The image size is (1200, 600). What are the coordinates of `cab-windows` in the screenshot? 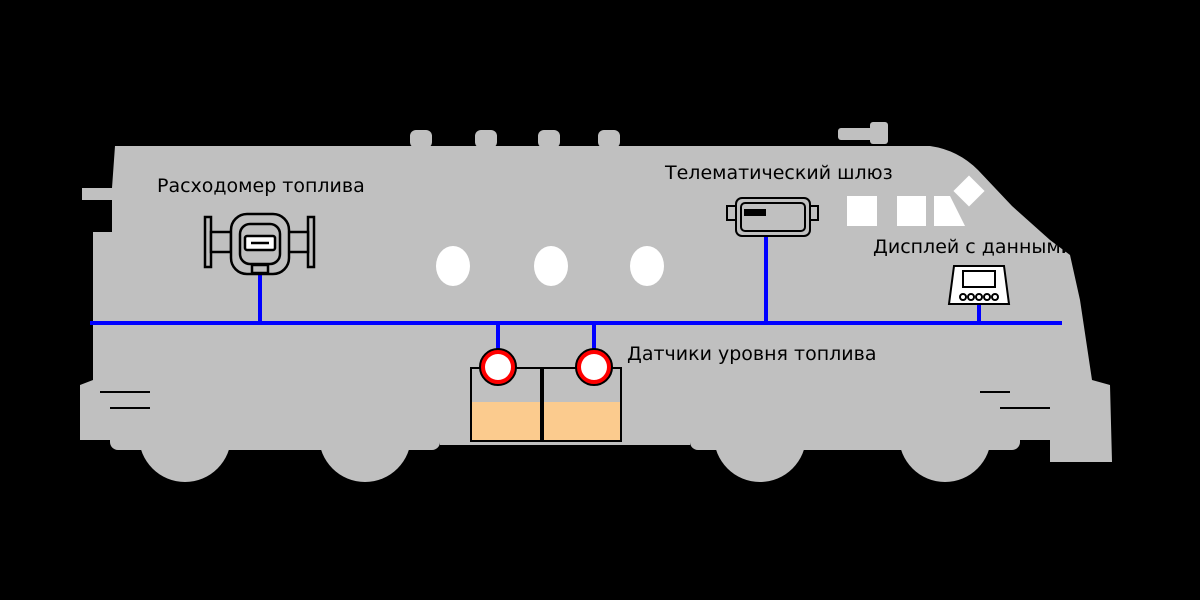 It's located at (916, 200).